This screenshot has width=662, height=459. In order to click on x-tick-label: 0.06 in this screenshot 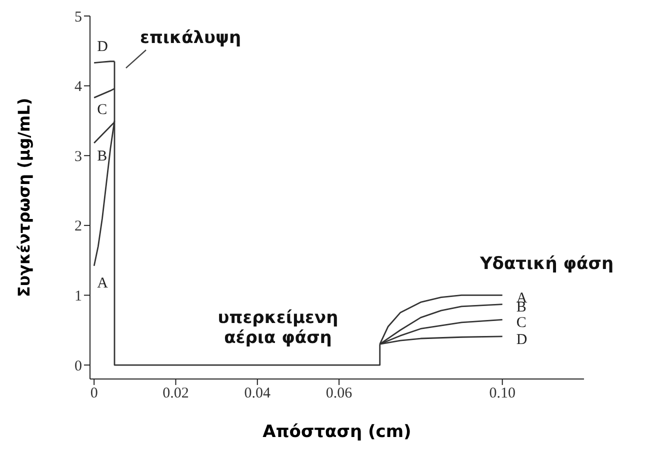, I will do `click(339, 394)`.